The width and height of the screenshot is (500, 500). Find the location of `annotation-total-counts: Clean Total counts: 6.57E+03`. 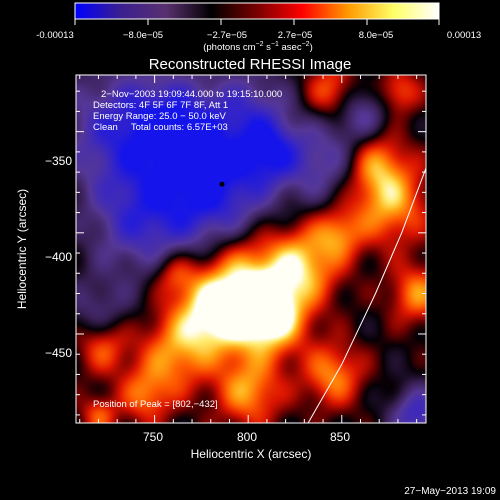

annotation-total-counts: Clean Total counts: 6.57E+03 is located at coordinates (160, 127).